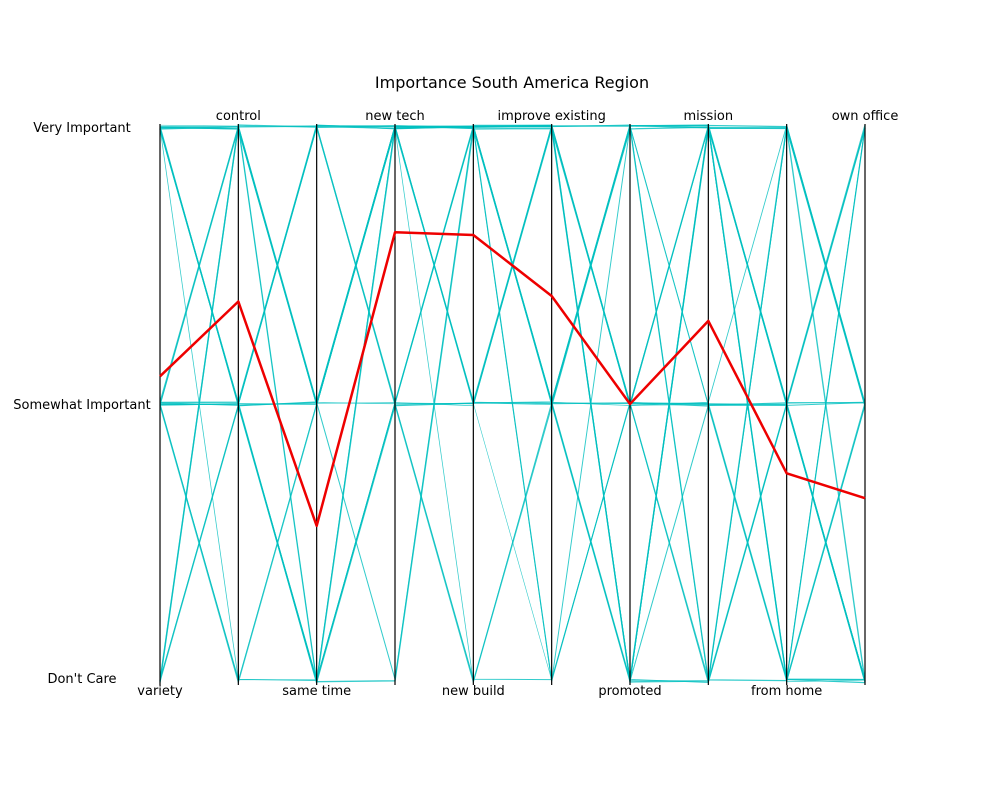 The image size is (1000, 800). I want to click on axis-label-7: mission, so click(709, 116).